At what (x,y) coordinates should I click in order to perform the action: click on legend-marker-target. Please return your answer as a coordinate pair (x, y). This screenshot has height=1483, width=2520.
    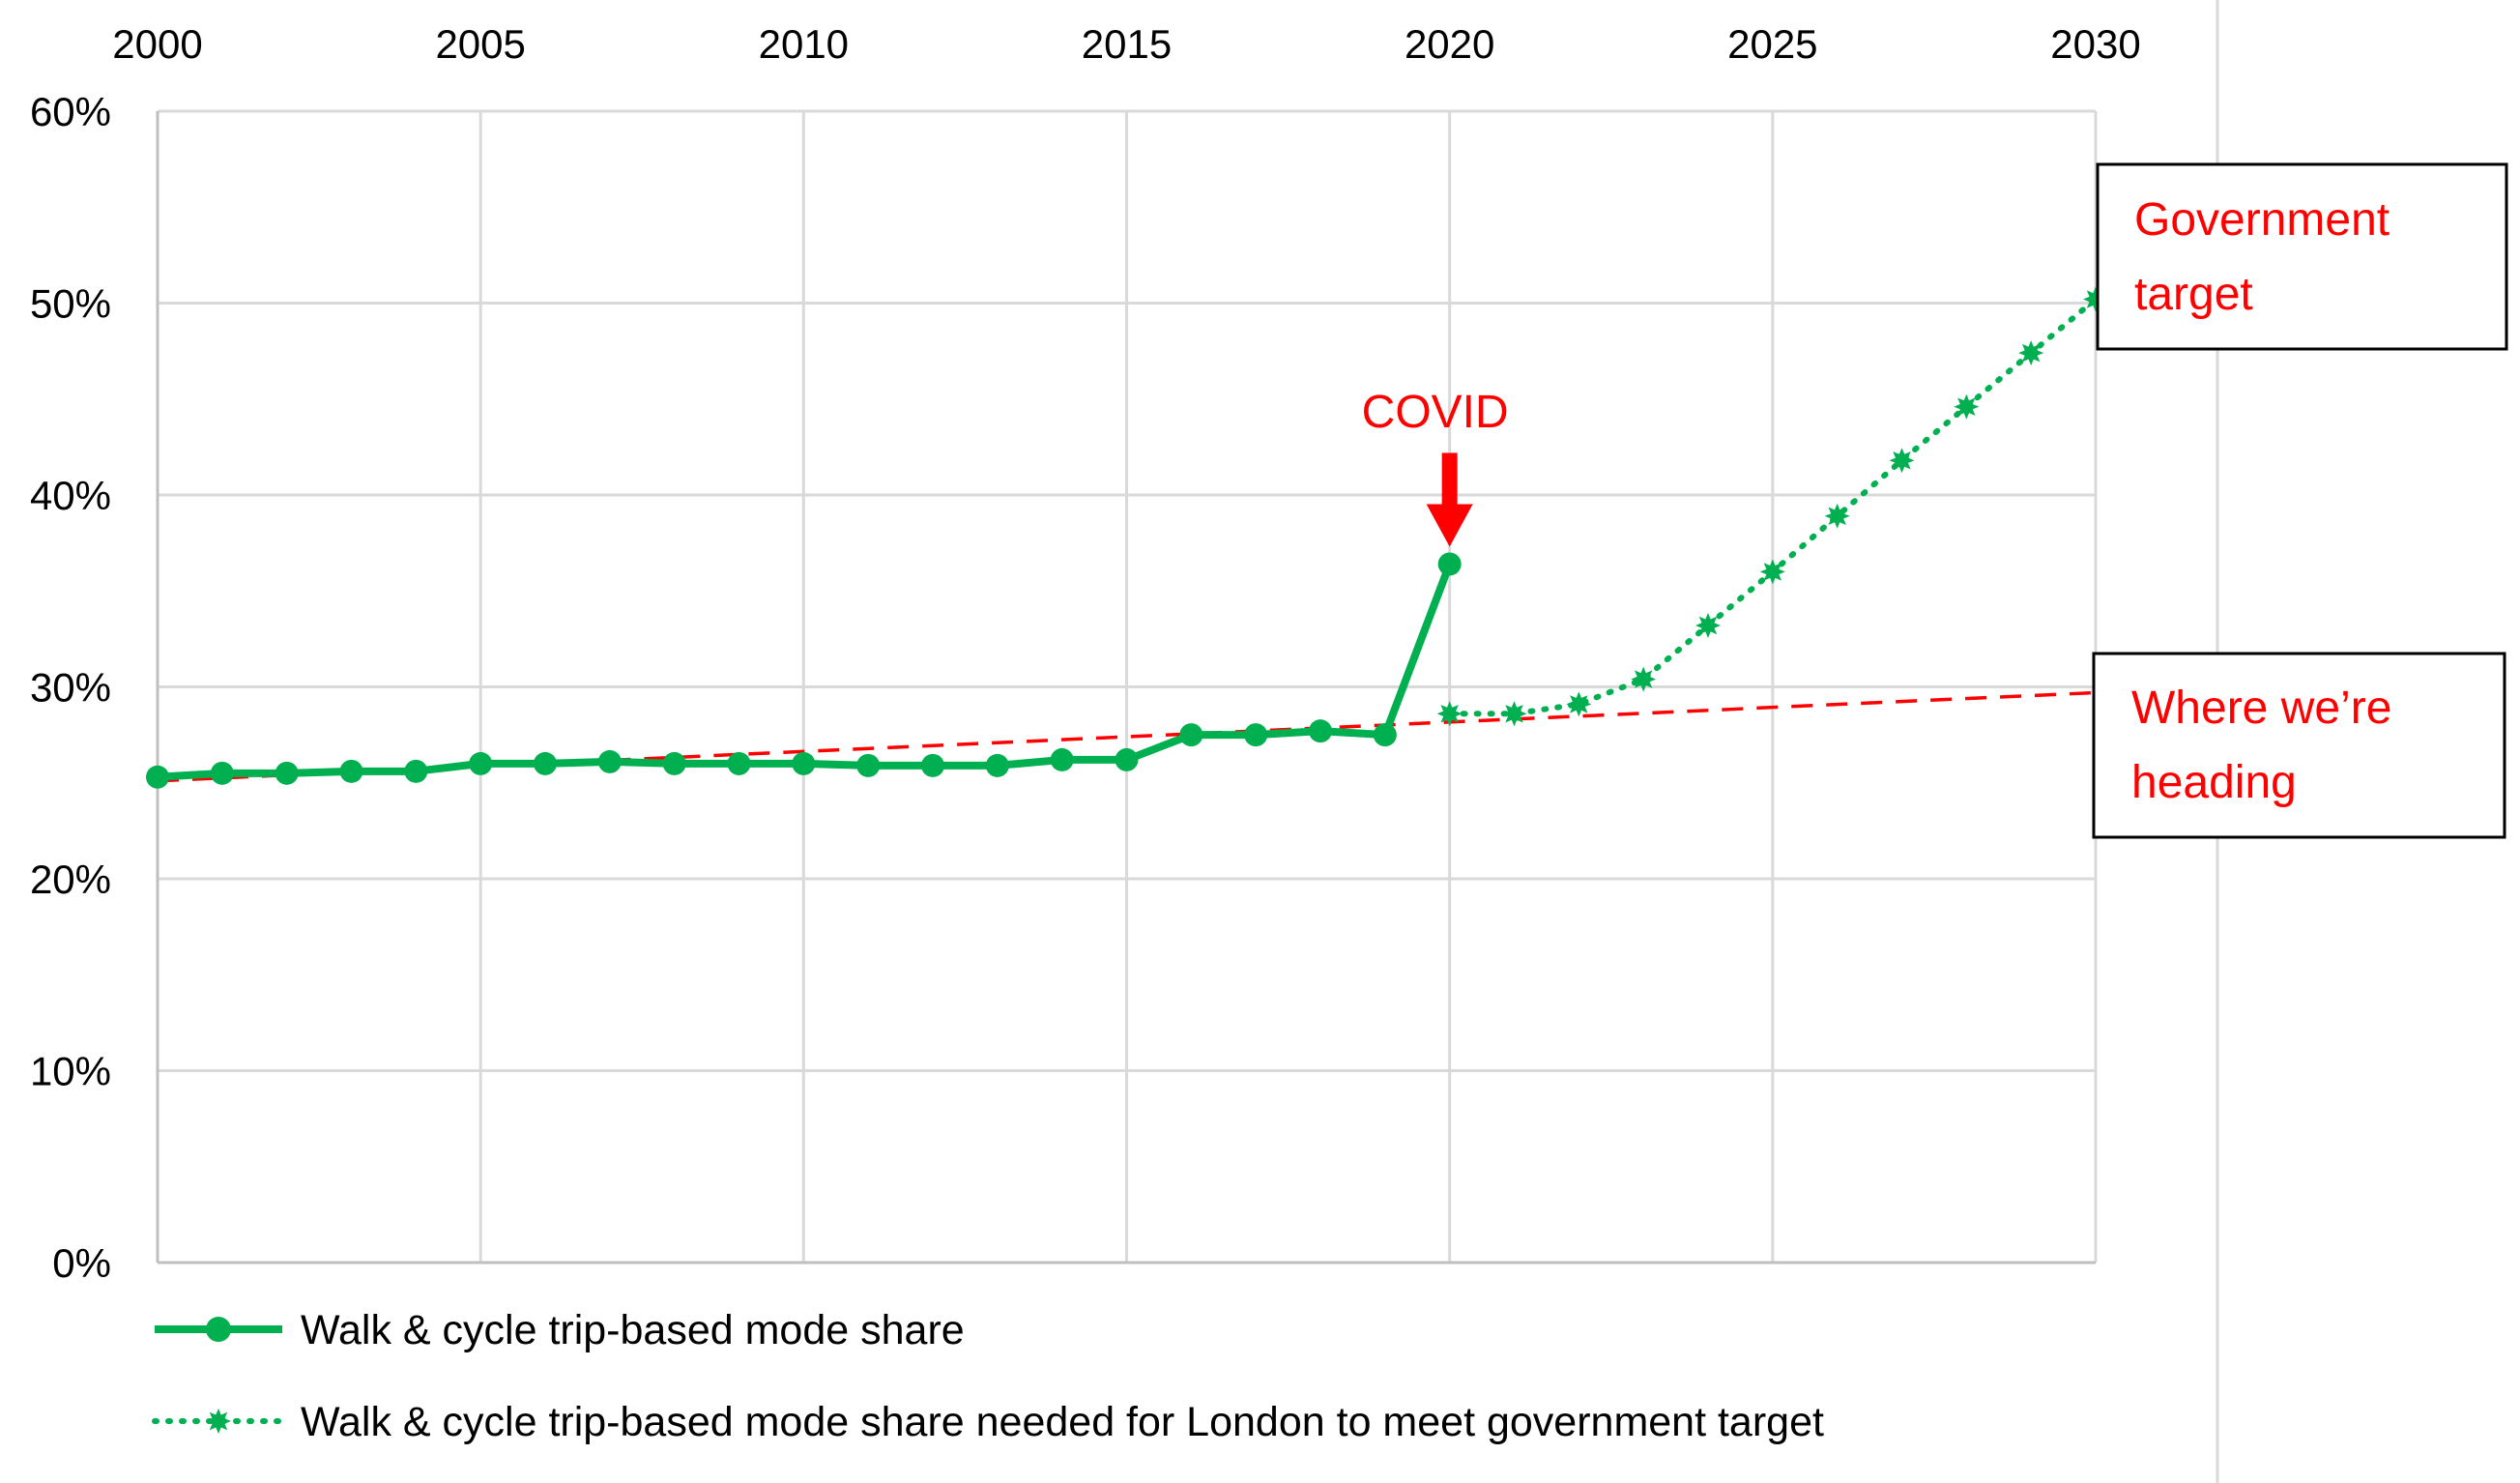
    Looking at the image, I should click on (219, 1421).